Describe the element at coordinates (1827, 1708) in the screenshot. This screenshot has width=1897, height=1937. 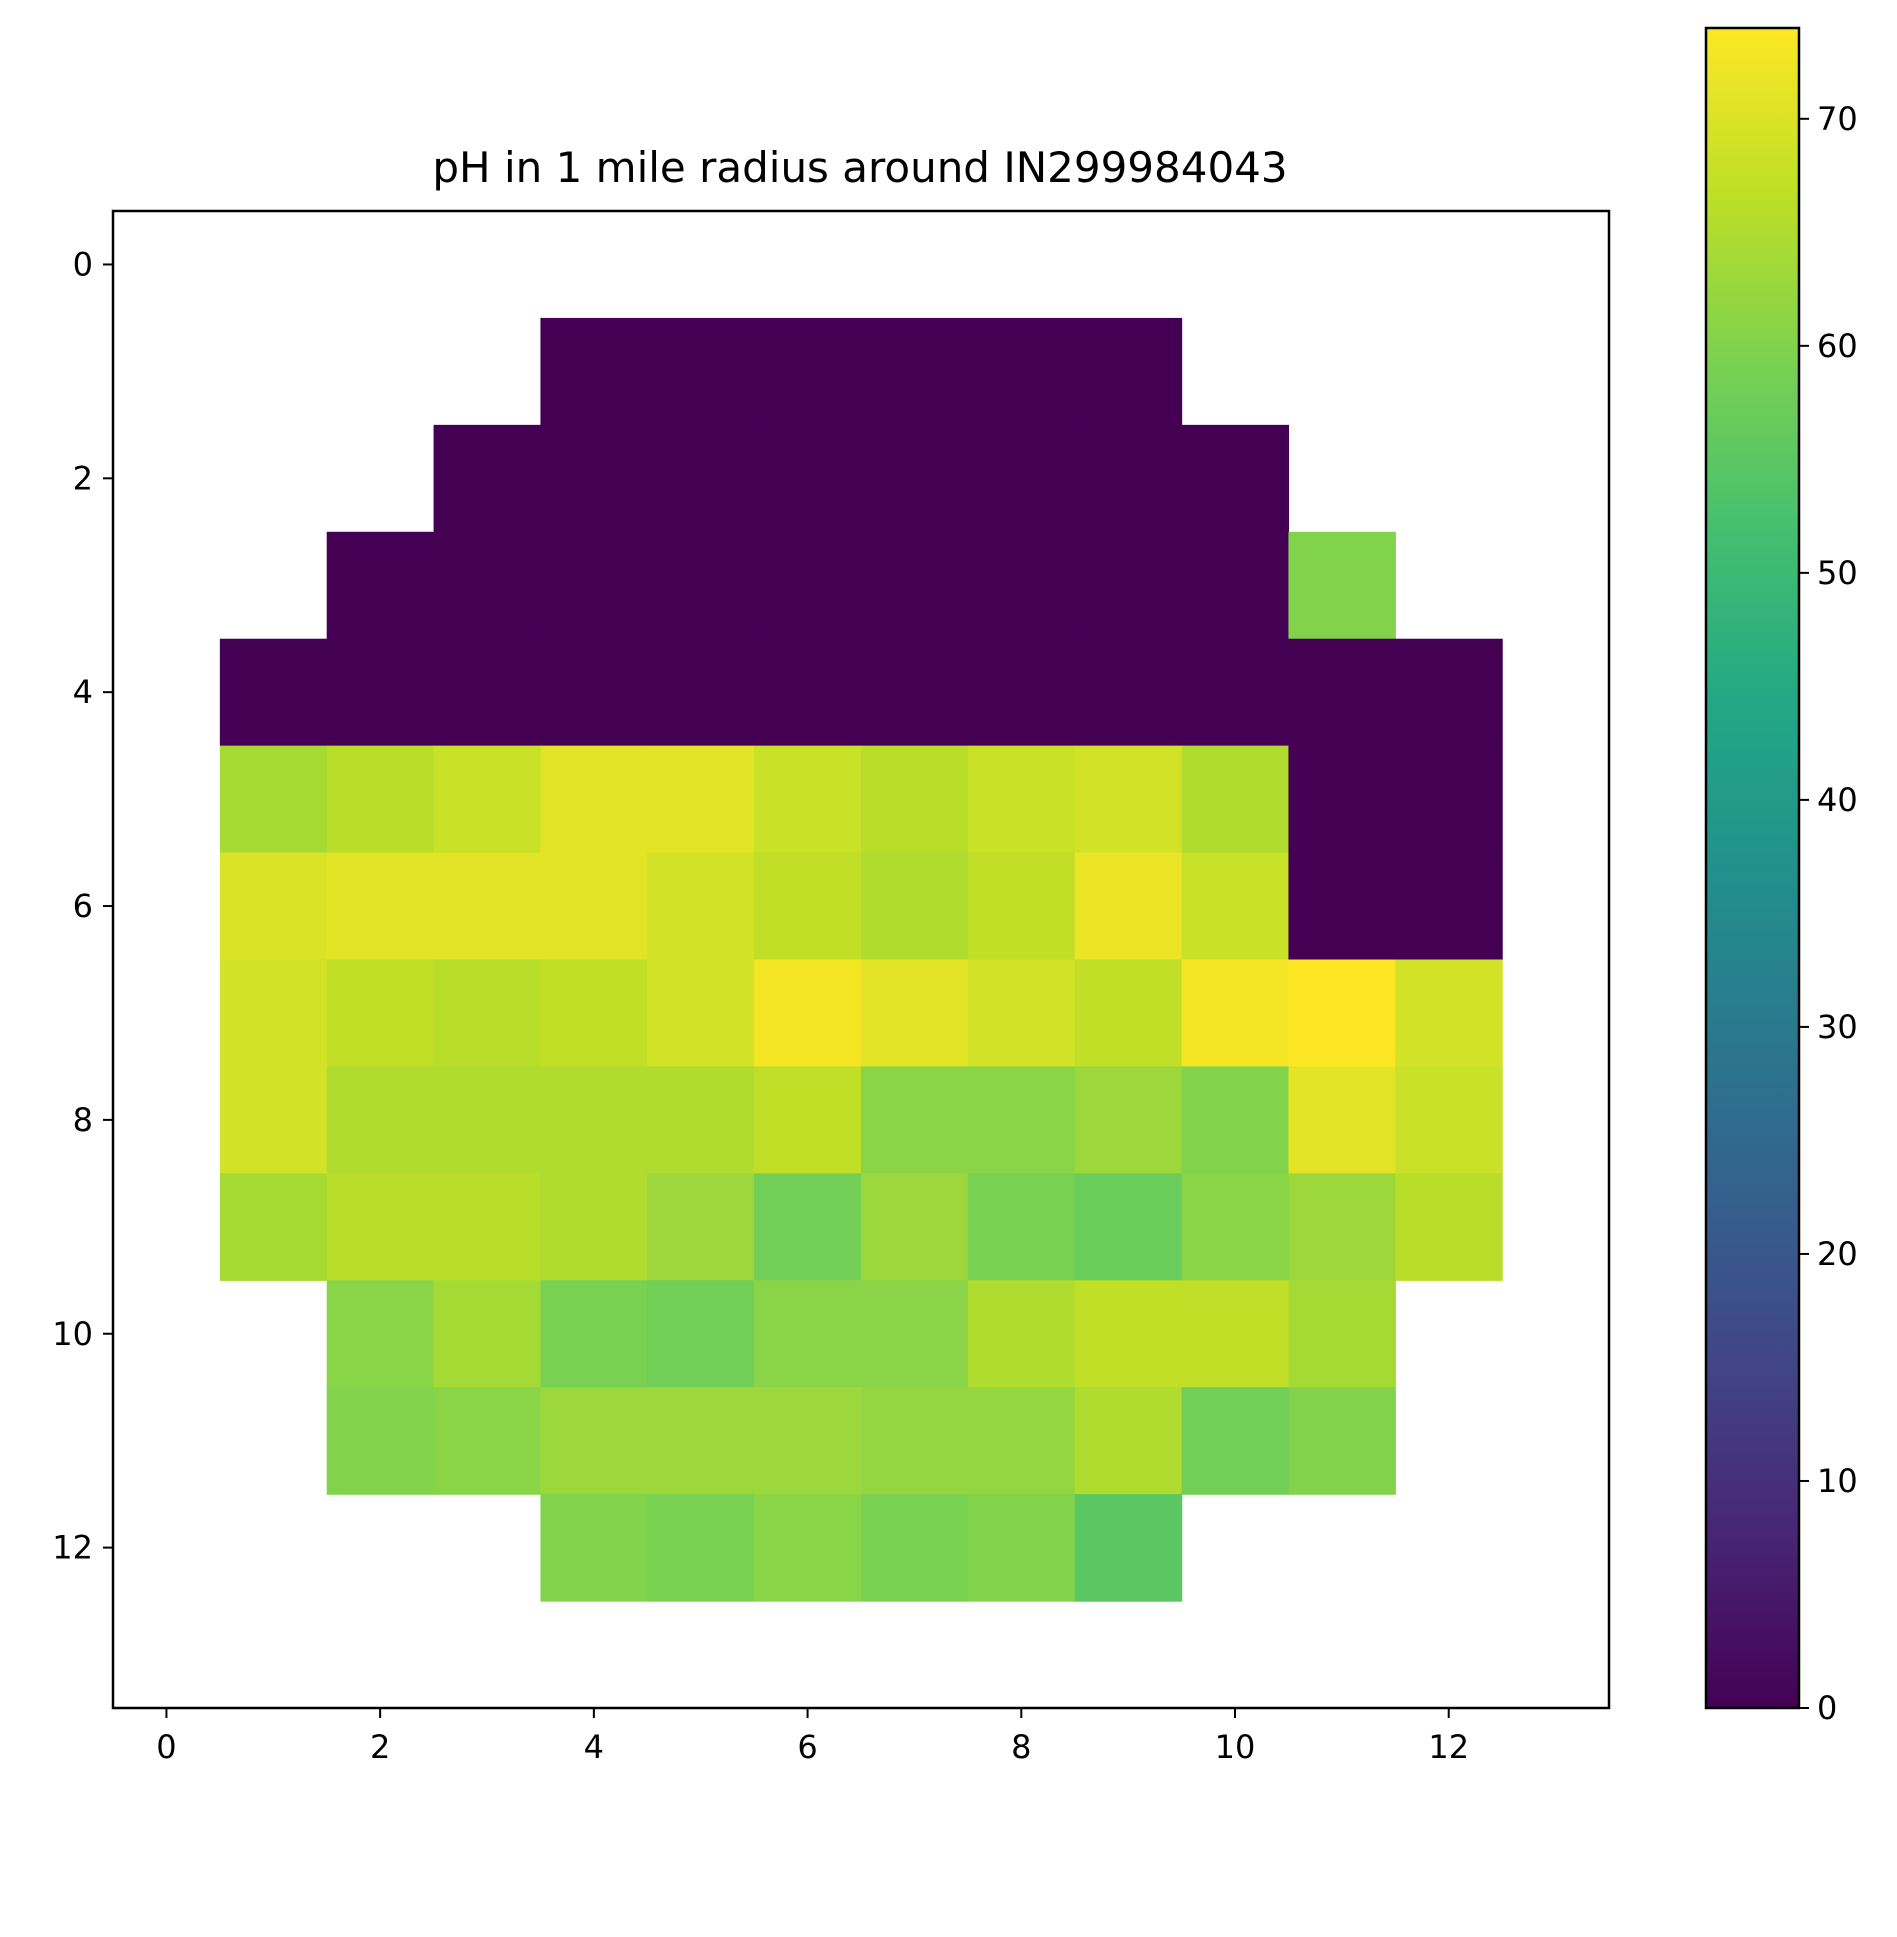
I see `colorbar-tick-label: 0` at that location.